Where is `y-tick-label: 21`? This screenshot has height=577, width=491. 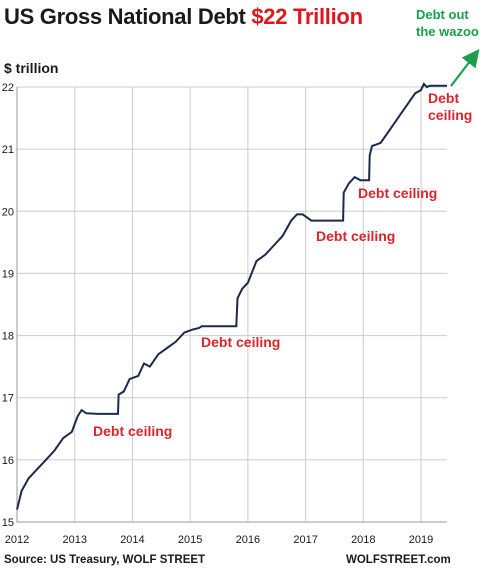 y-tick-label: 21 is located at coordinates (8, 150).